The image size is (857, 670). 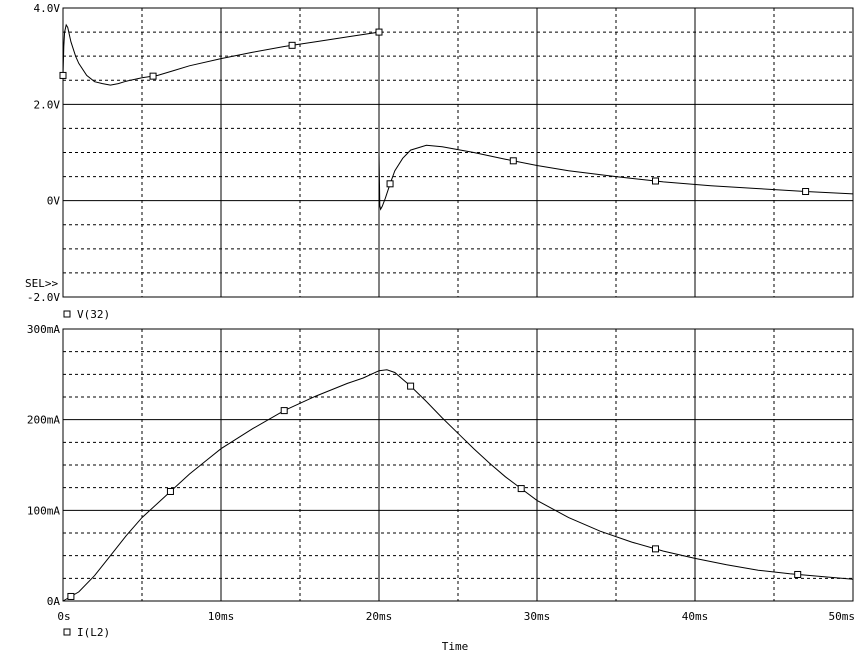 I want to click on x-tick-label: 40ms, so click(x=695, y=616).